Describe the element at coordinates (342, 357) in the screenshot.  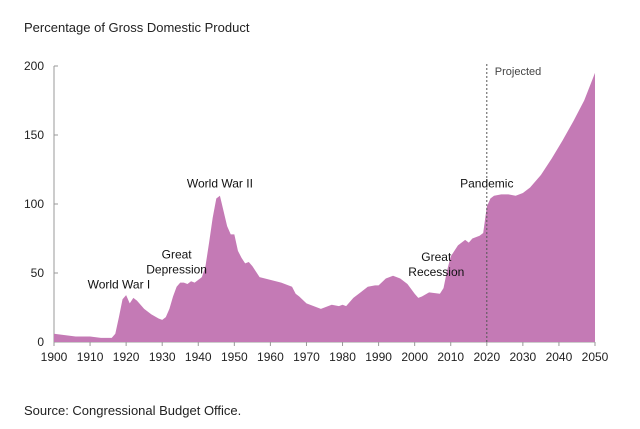
I see `x-tick-label: 1980` at that location.